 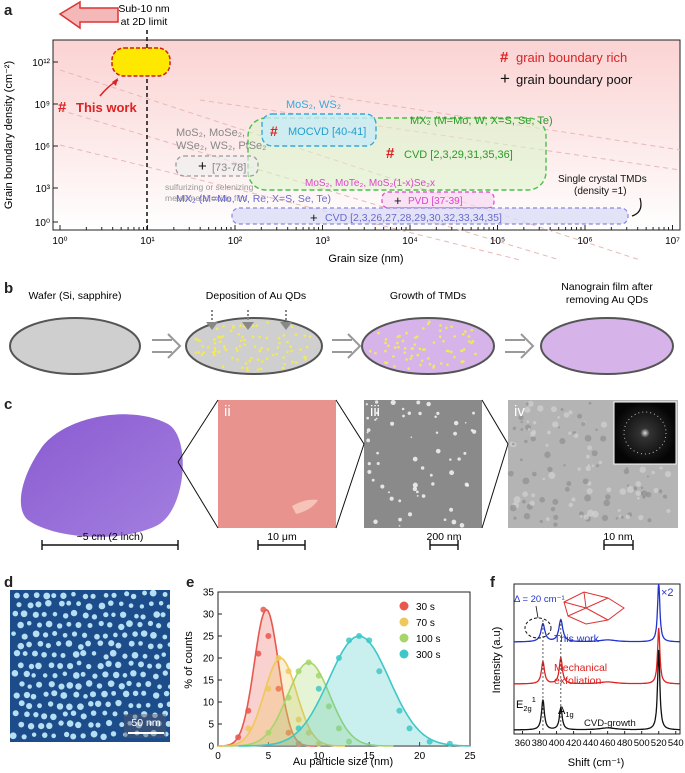 What do you see at coordinates (41, 63) in the screenshot?
I see `y-tick-label: 10¹²` at bounding box center [41, 63].